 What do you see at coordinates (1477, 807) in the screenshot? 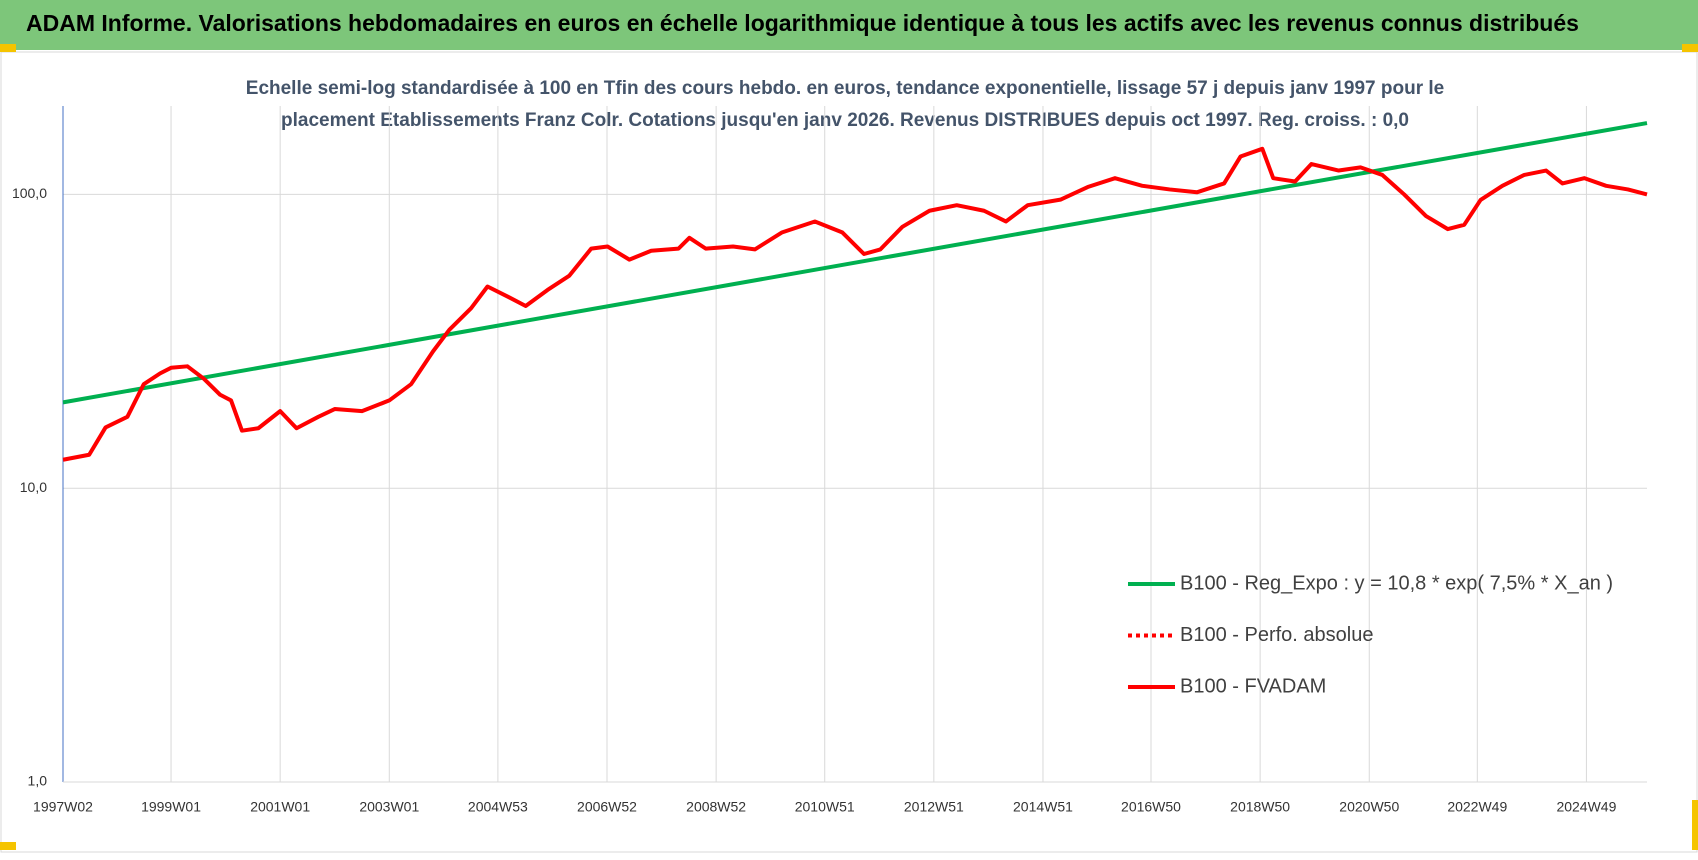
I see `x-tick-label: 2022W49` at bounding box center [1477, 807].